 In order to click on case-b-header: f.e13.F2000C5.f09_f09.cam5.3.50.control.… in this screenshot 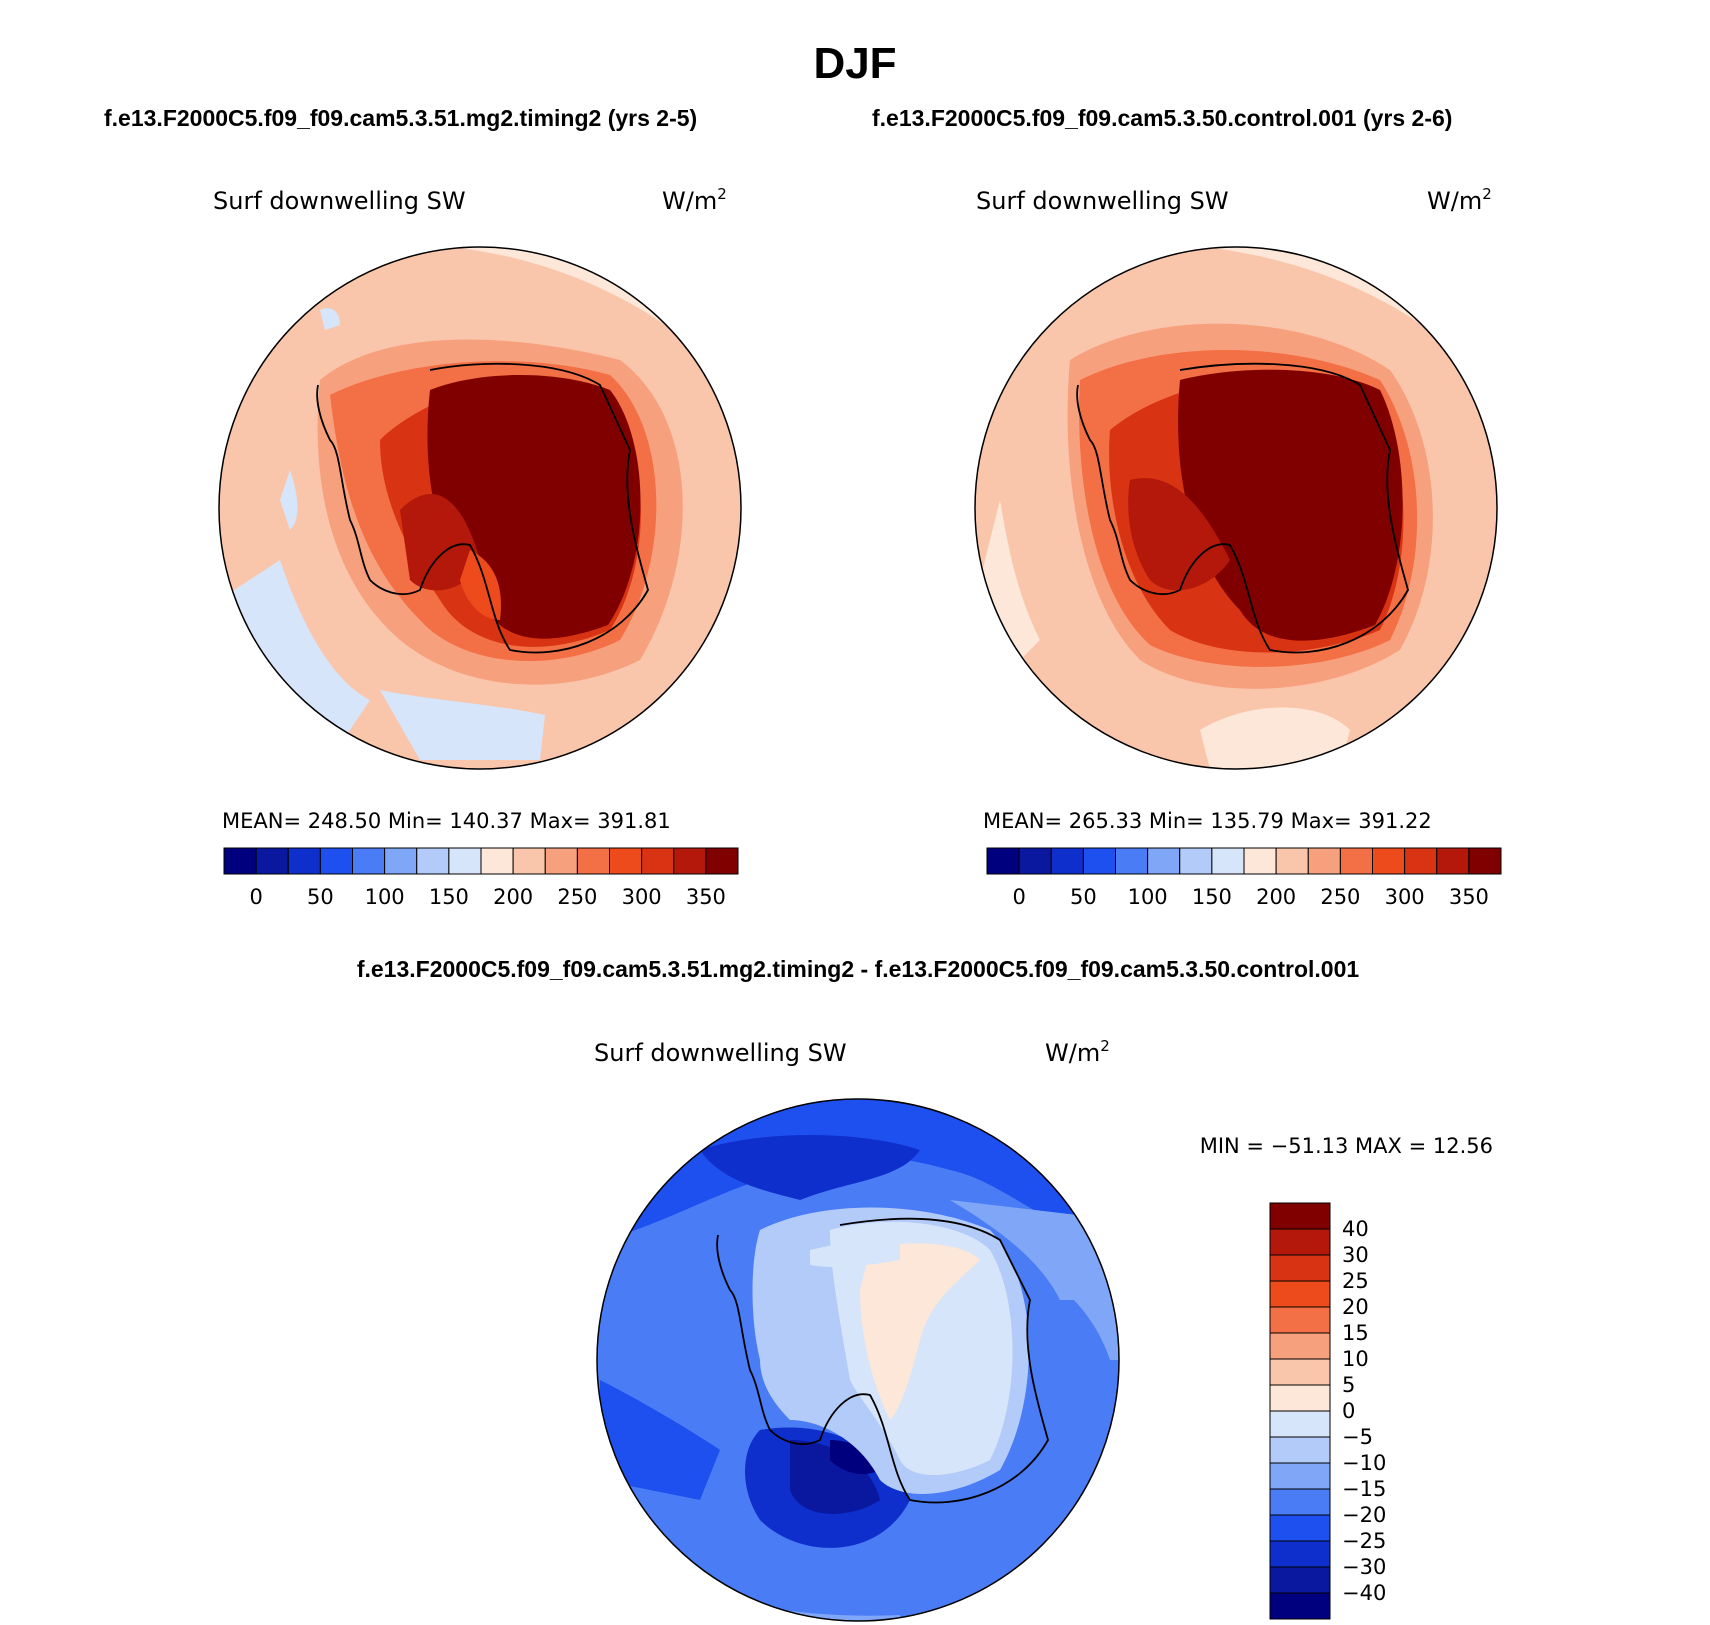, I will do `click(1162, 118)`.